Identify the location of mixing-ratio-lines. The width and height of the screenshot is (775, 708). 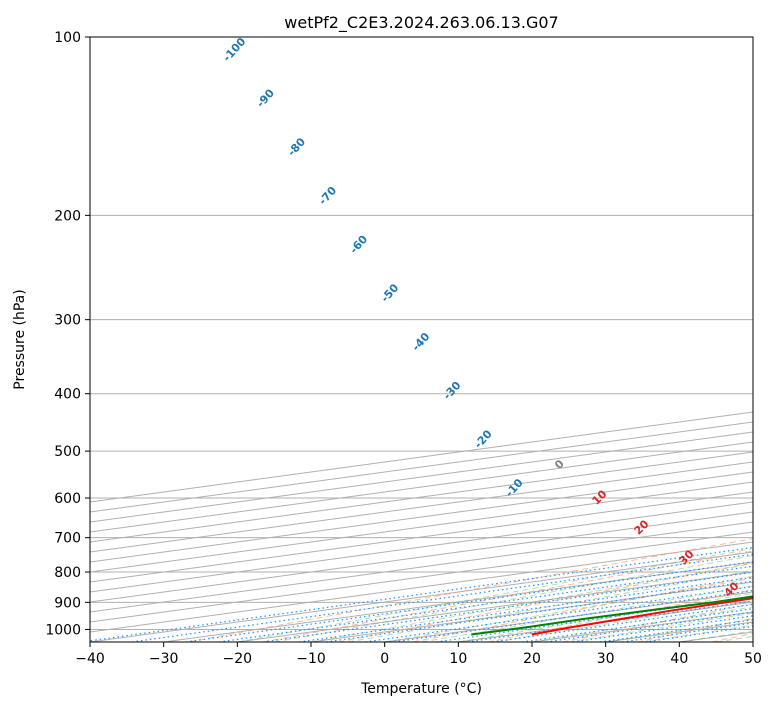
(421, 594).